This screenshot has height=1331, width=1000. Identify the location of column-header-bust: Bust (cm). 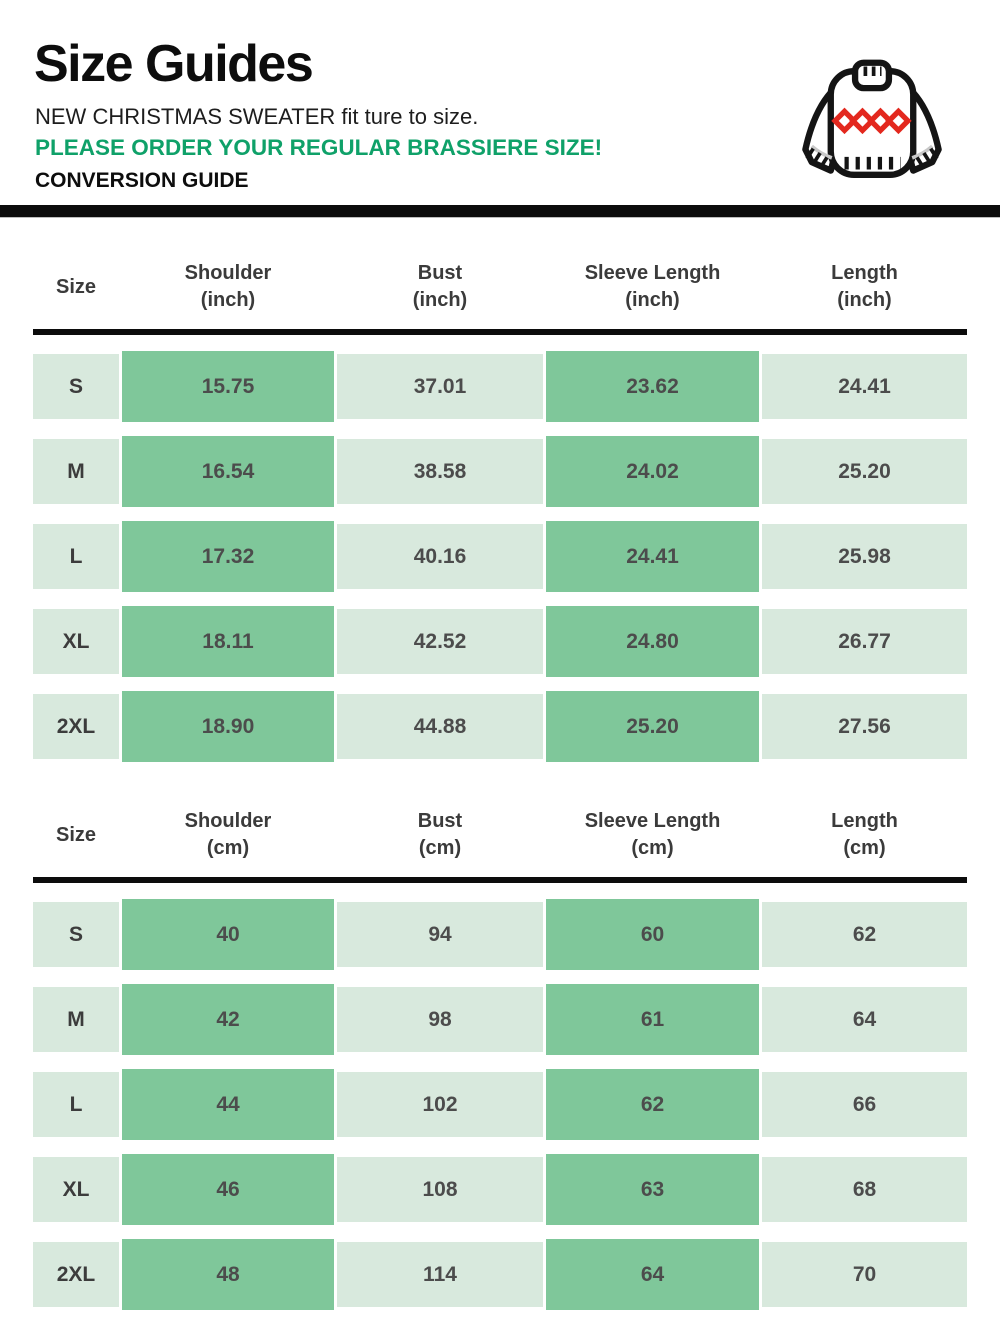
(440, 835).